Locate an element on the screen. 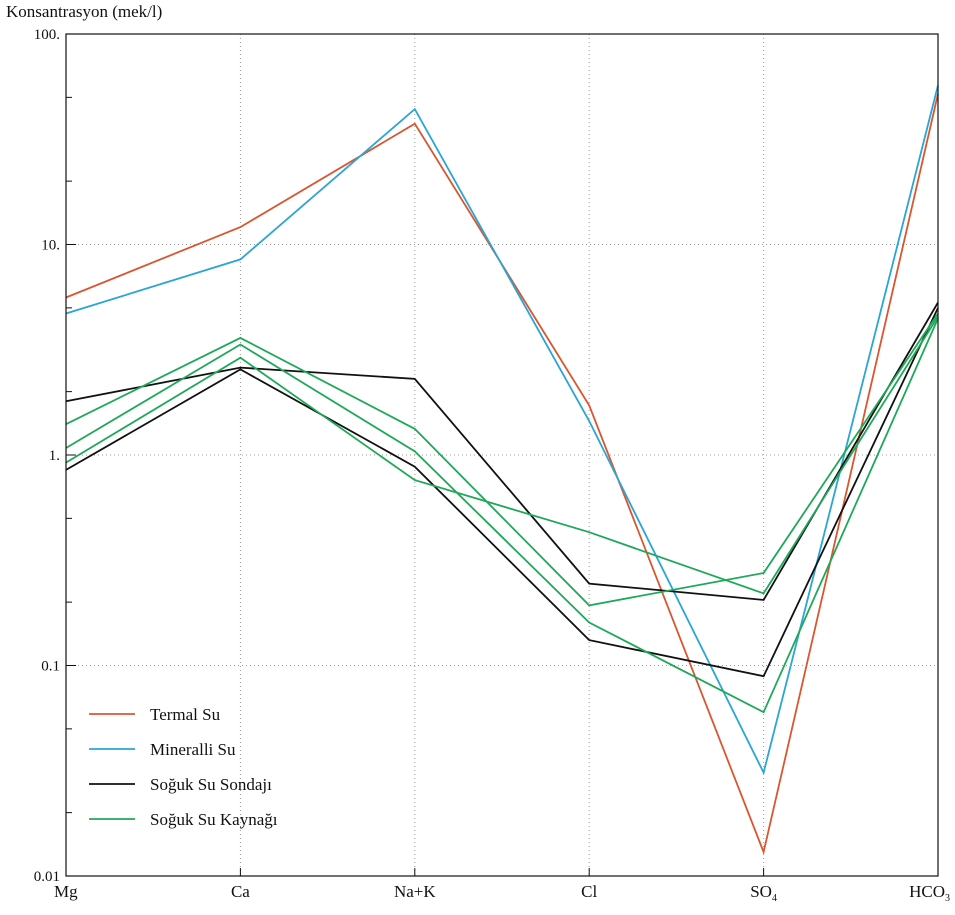 Image resolution: width=955 pixels, height=915 pixels. x-tick-label: Cl is located at coordinates (589, 891).